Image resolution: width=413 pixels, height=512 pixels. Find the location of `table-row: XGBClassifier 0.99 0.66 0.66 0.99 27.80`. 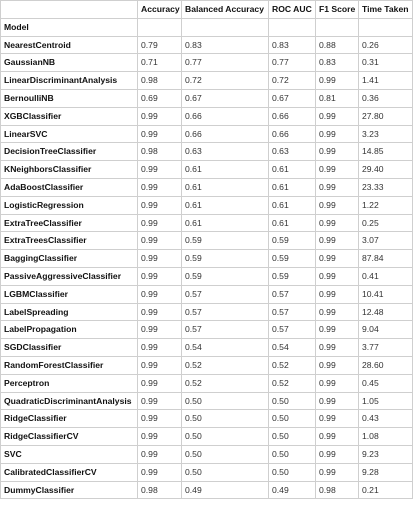

table-row: XGBClassifier 0.99 0.66 0.66 0.99 27.80 is located at coordinates (206, 116).